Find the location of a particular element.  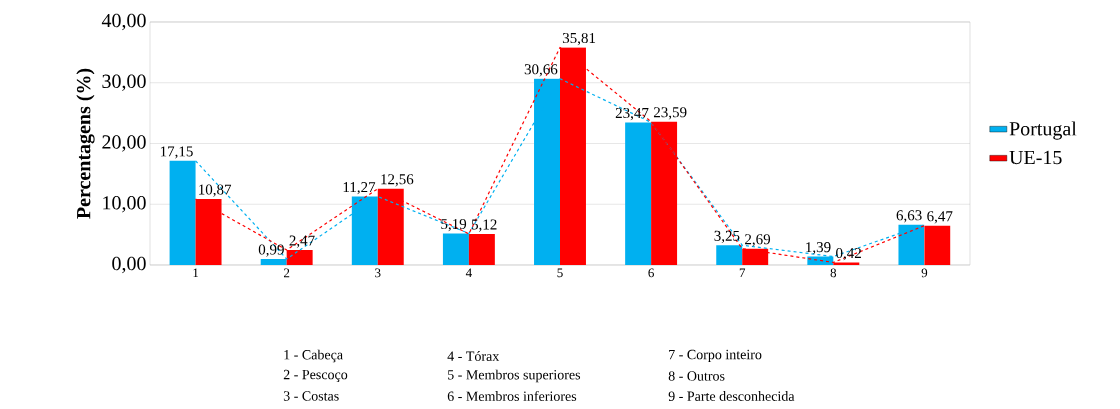

text: 7 - Corpo inteiro is located at coordinates (715, 356).